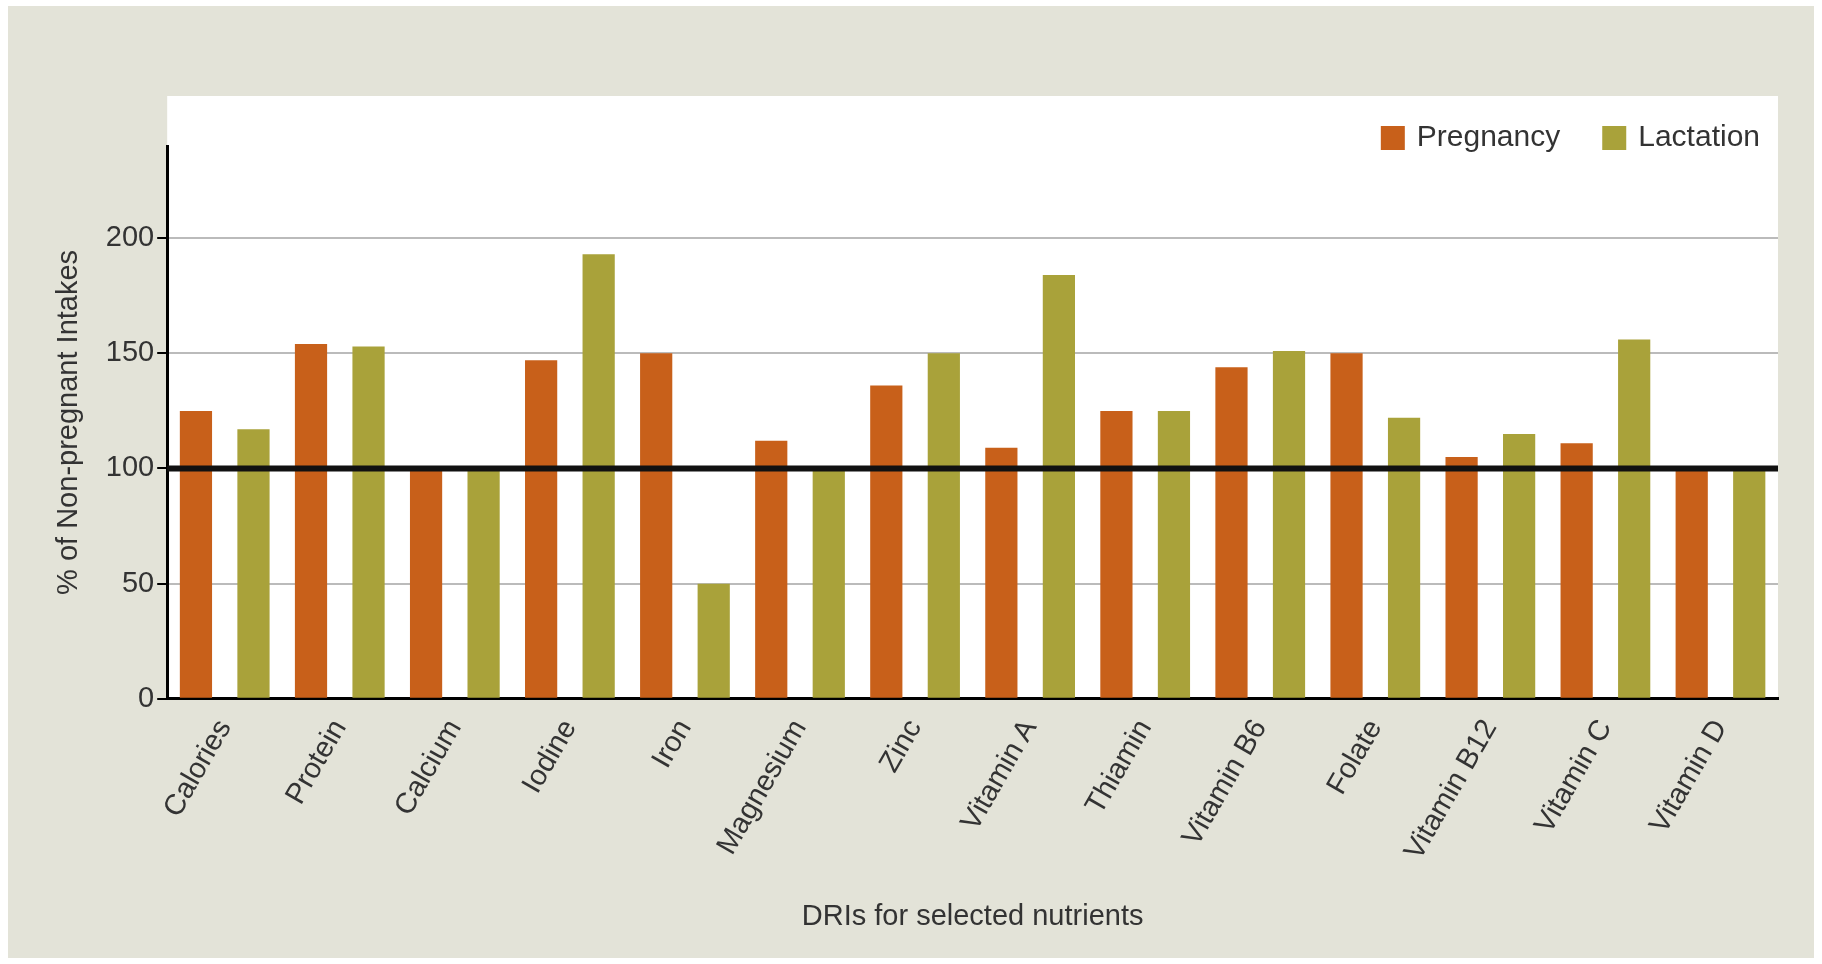 Image resolution: width=1822 pixels, height=964 pixels. What do you see at coordinates (130, 466) in the screenshot?
I see `y-tick-label: 100` at bounding box center [130, 466].